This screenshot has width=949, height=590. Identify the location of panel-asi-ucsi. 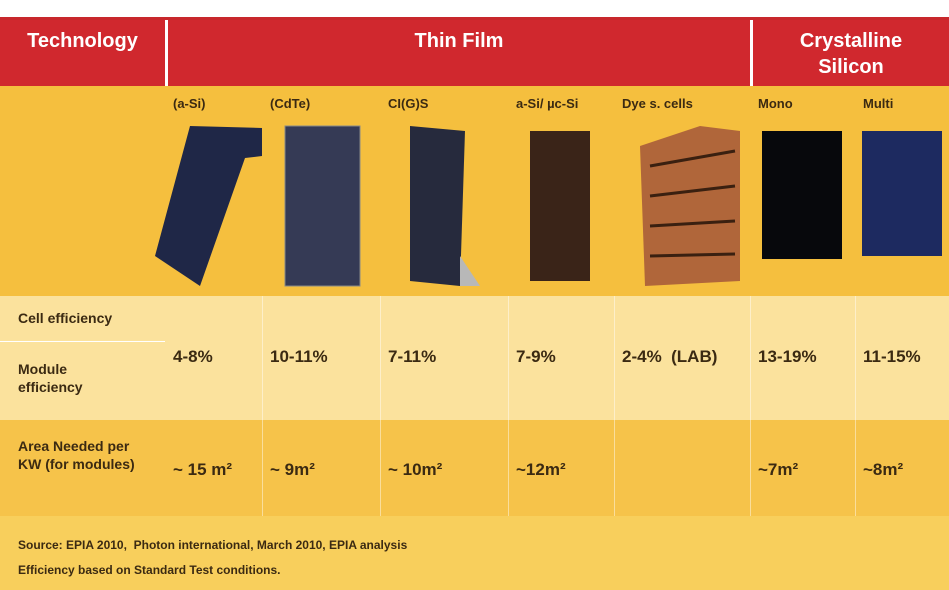
(560, 206).